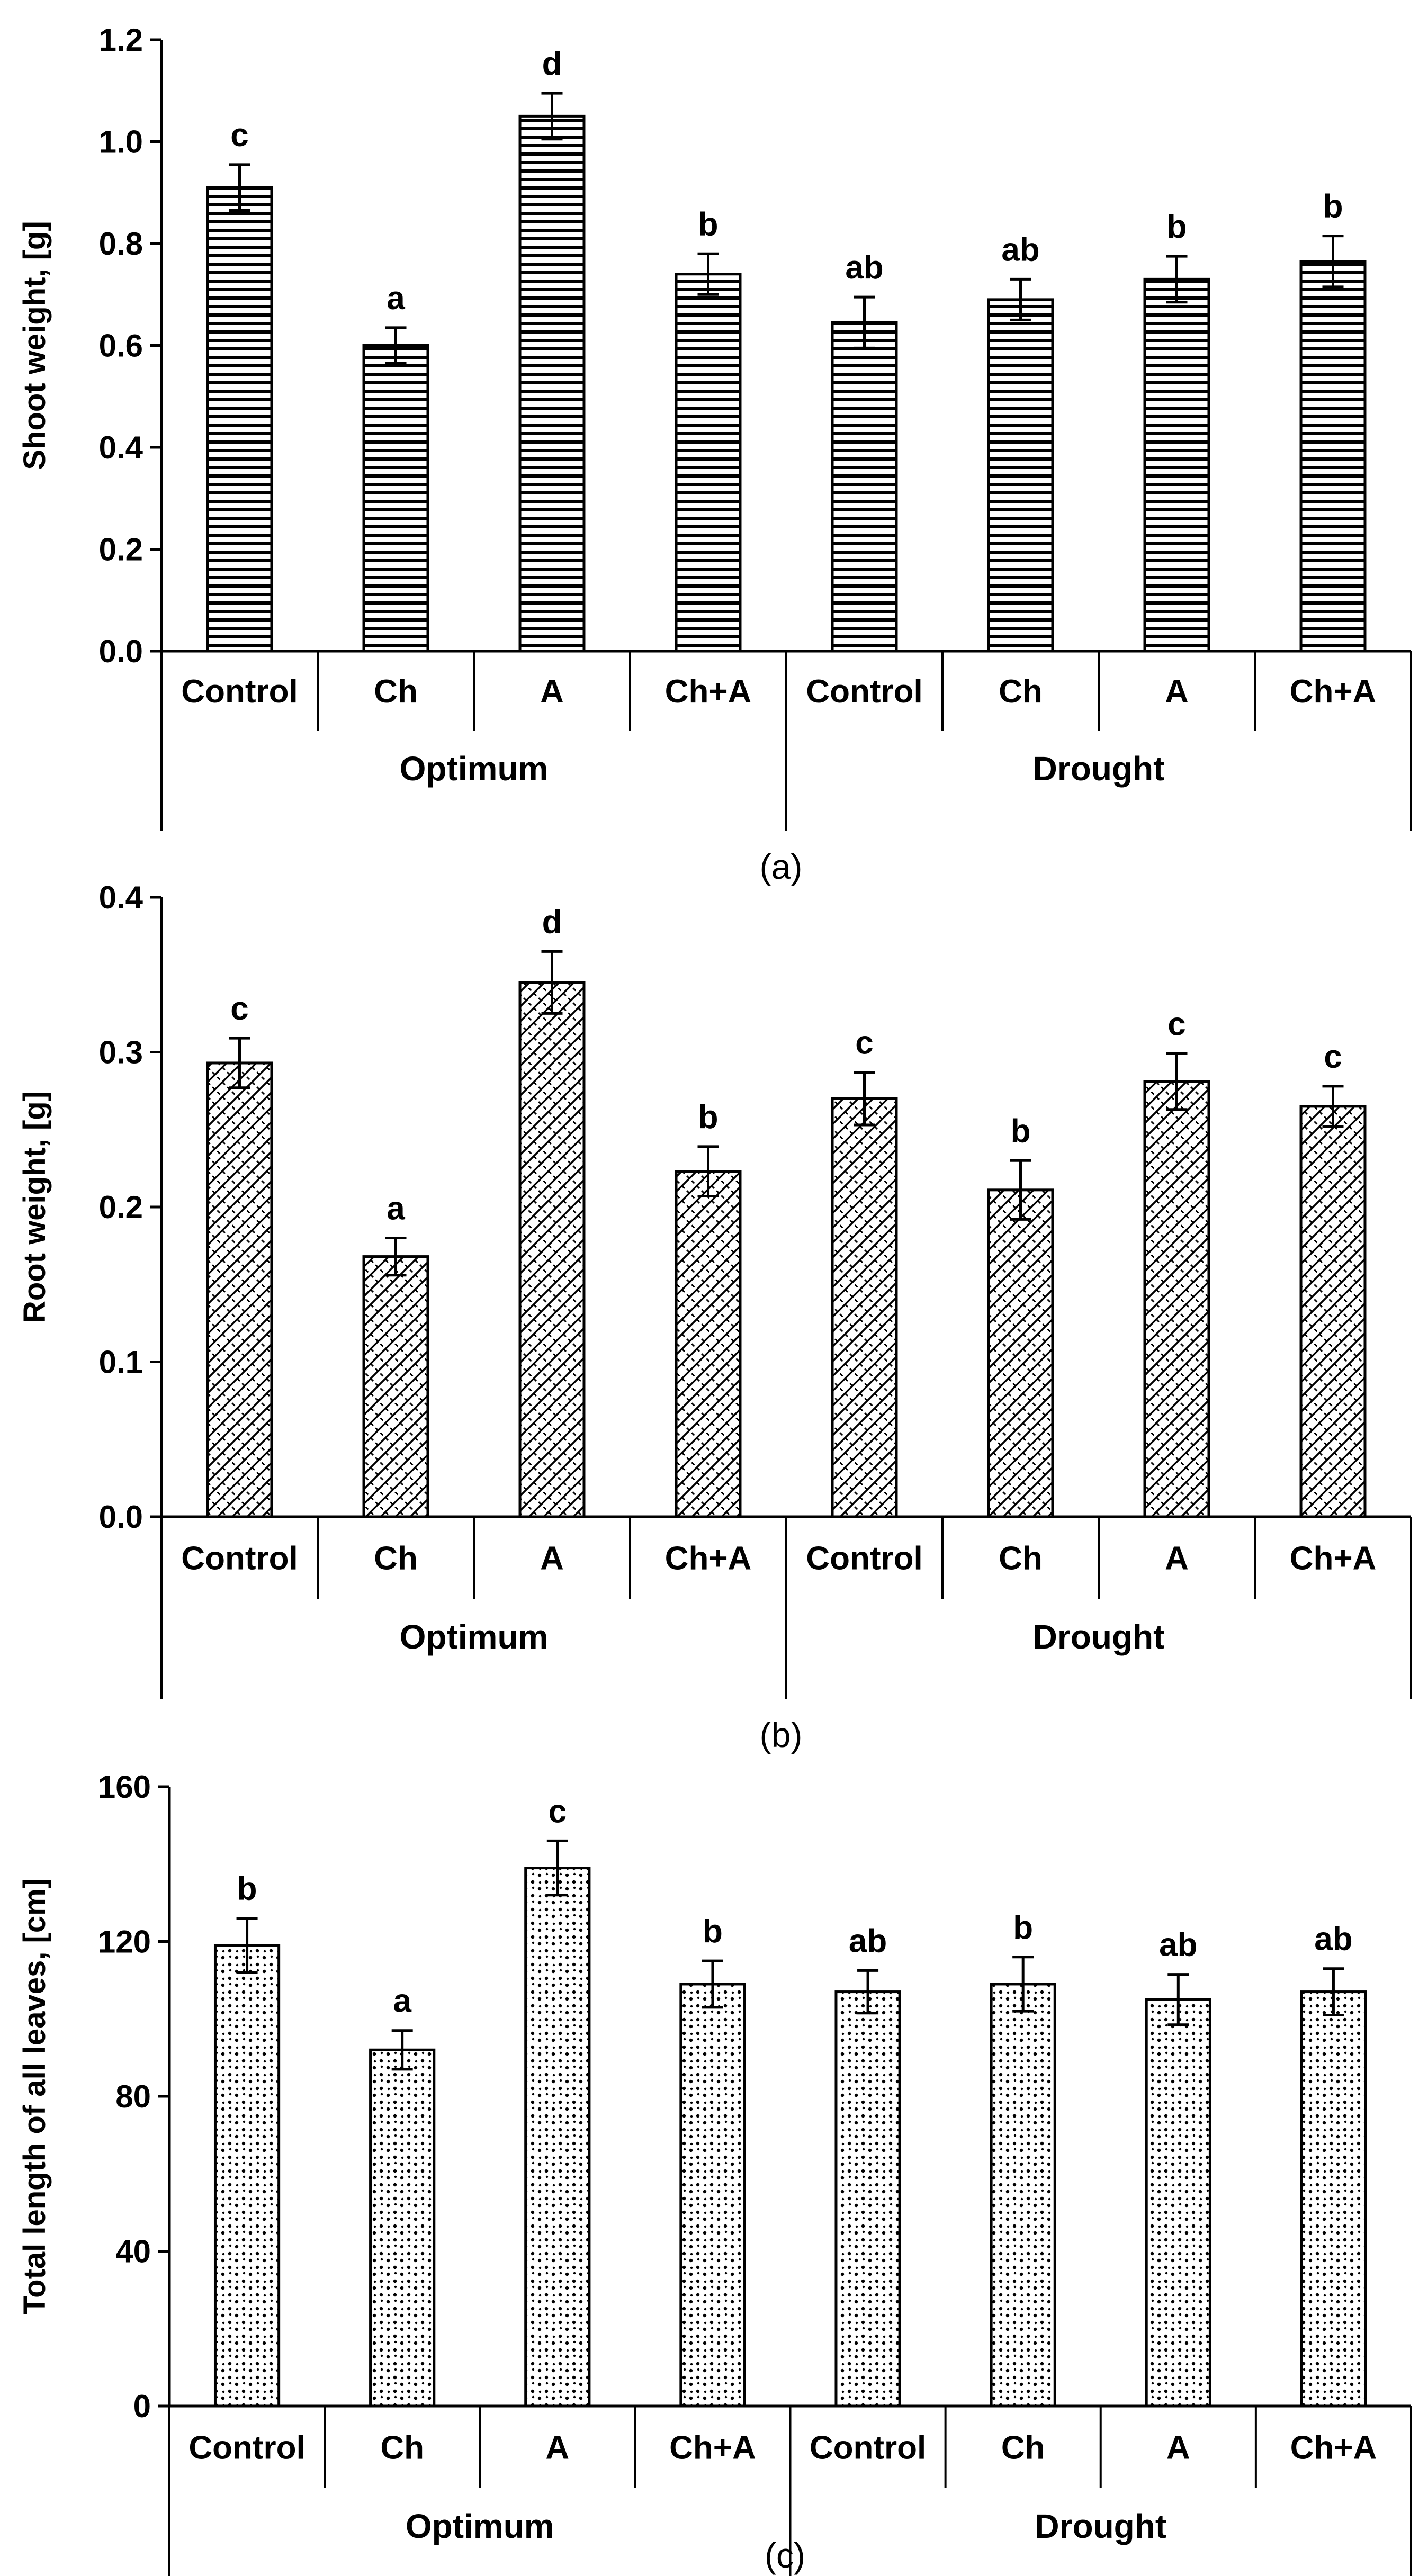 The width and height of the screenshot is (1428, 2576). I want to click on panel-b-group-label: Drought, so click(1099, 1637).